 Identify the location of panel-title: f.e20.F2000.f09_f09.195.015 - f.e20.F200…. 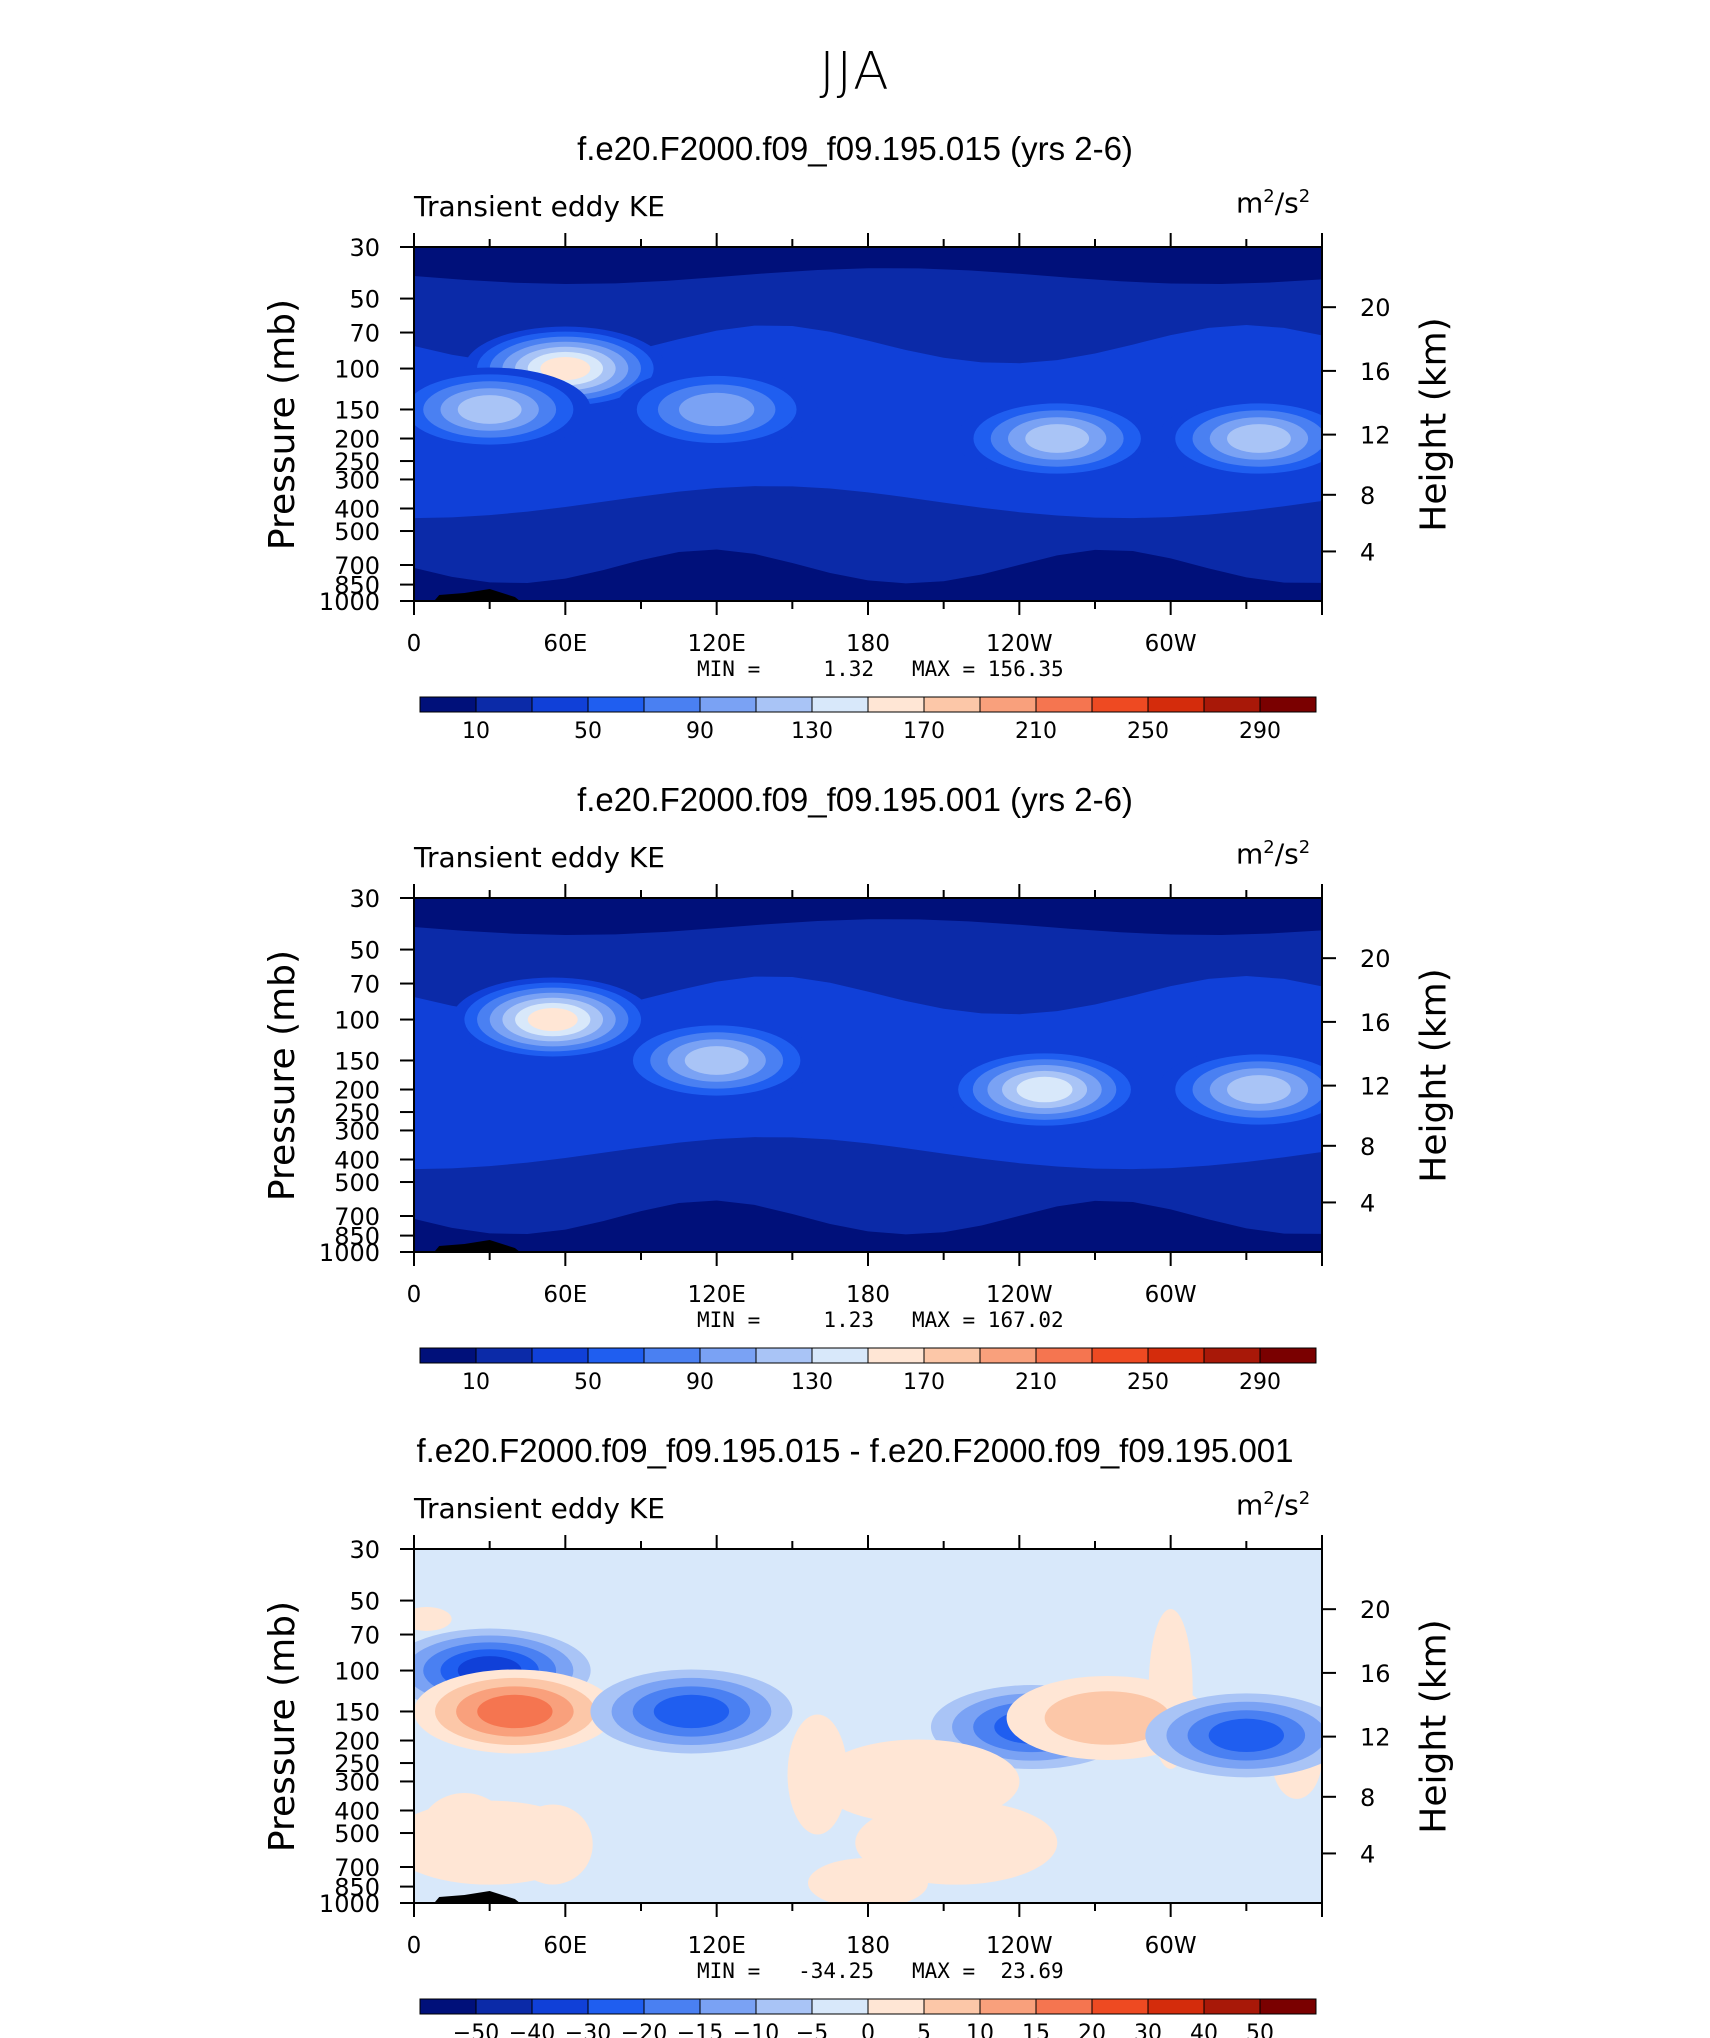
(855, 1450).